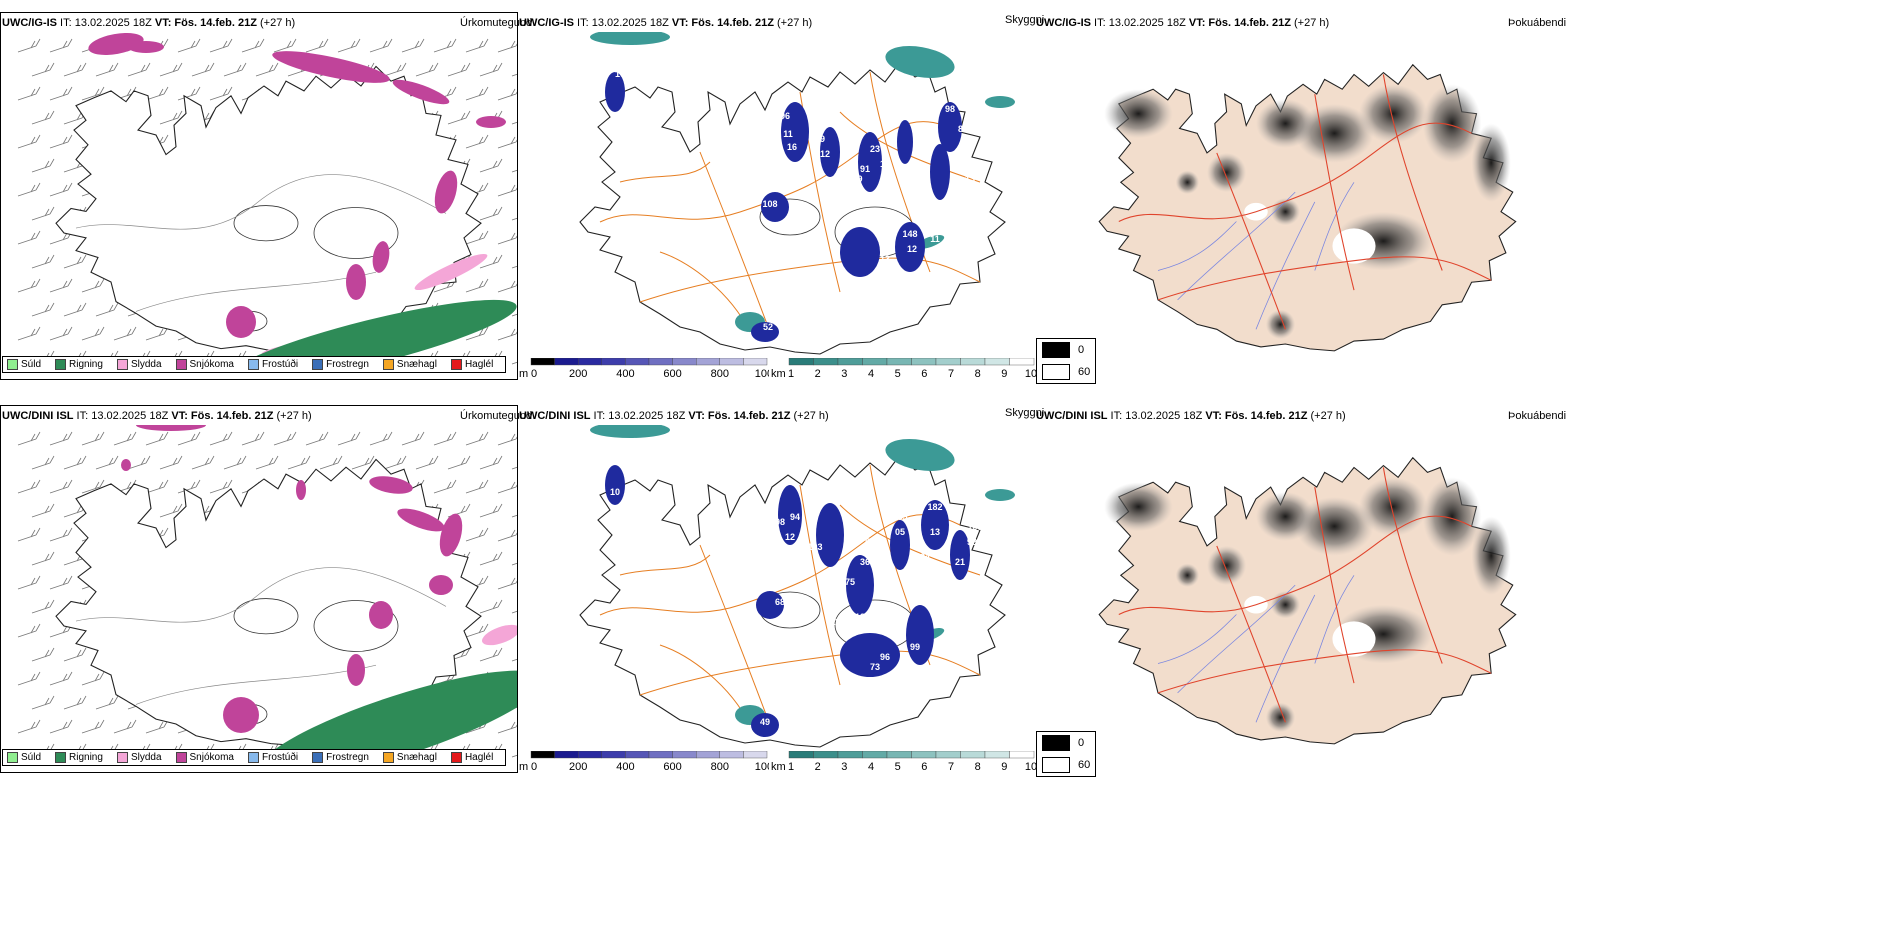 The height and width of the screenshot is (950, 1900). I want to click on iceland-coastline, so click(268, 209).